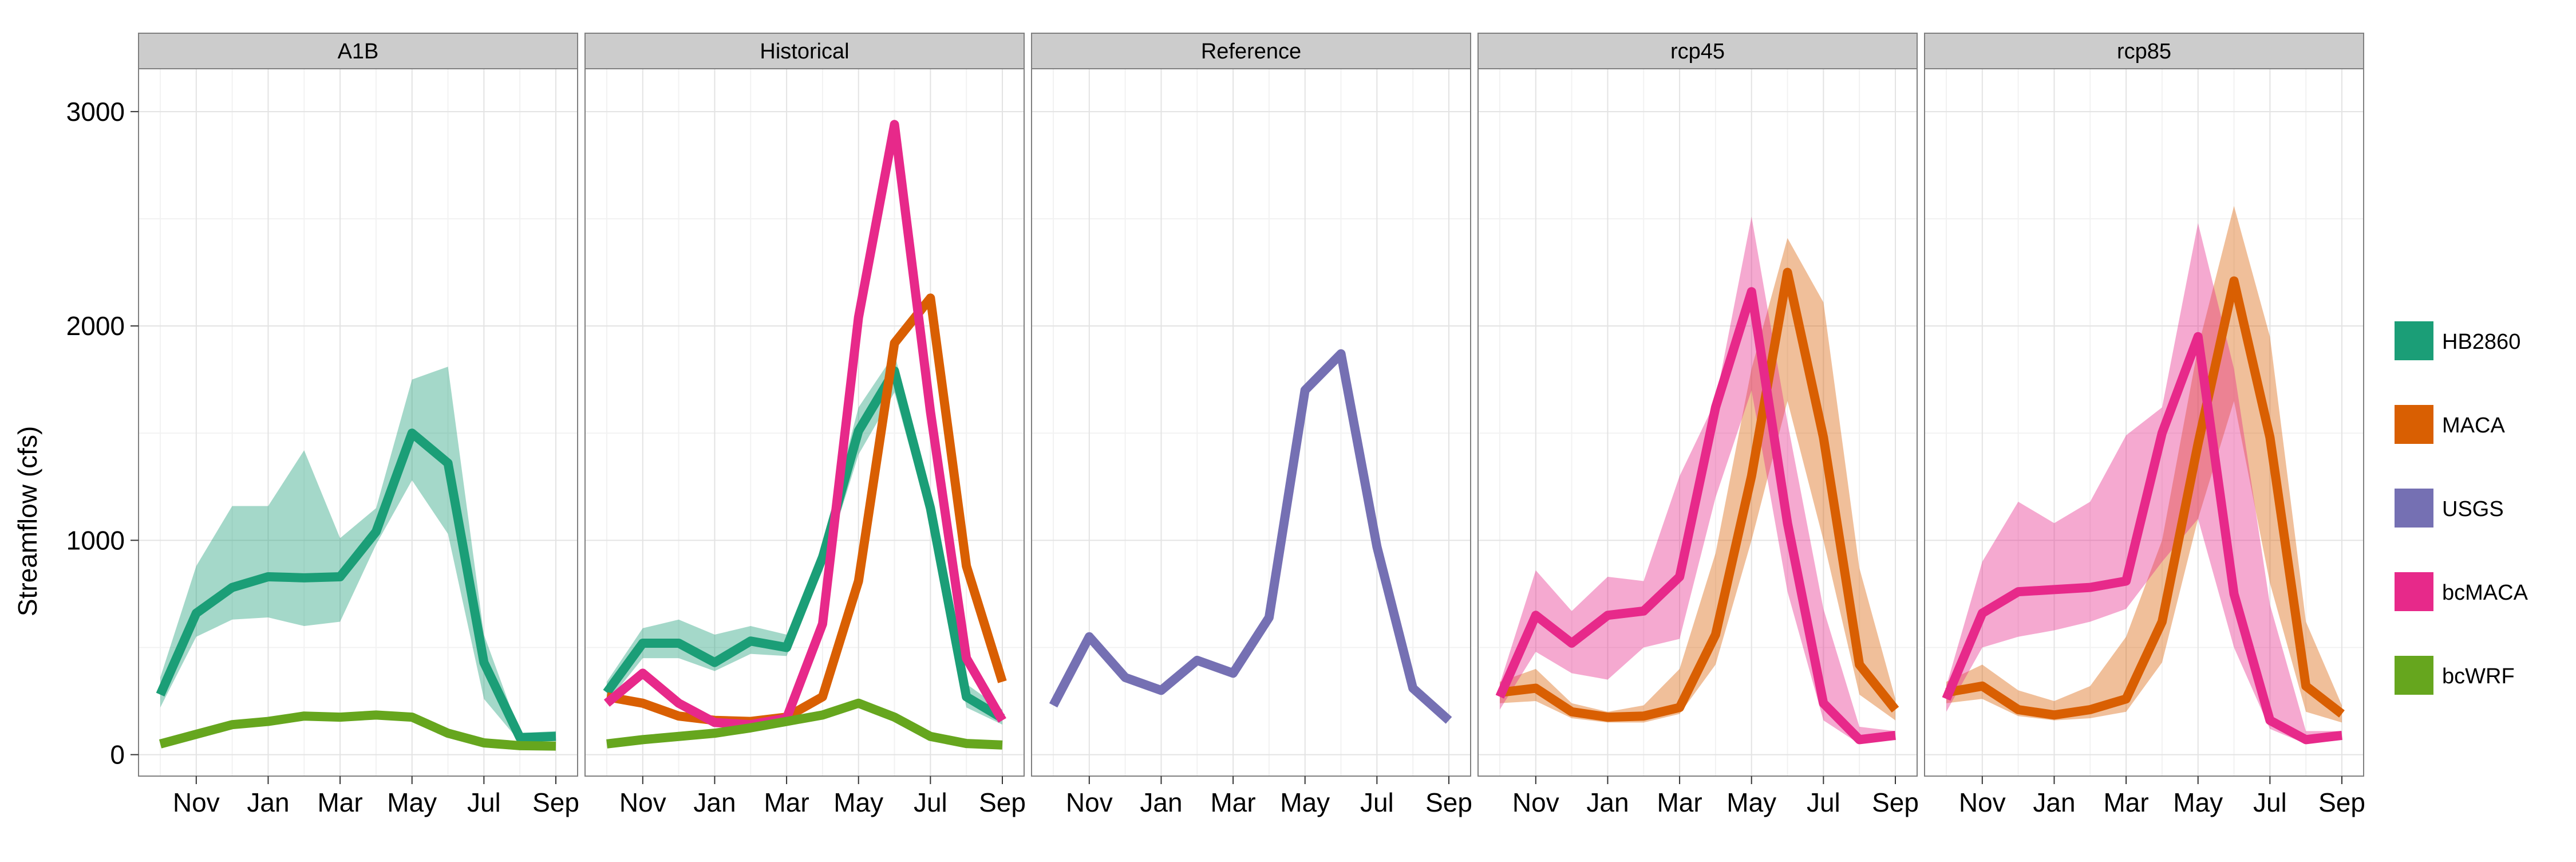  What do you see at coordinates (95, 540) in the screenshot?
I see `y-tick-label: 1000` at bounding box center [95, 540].